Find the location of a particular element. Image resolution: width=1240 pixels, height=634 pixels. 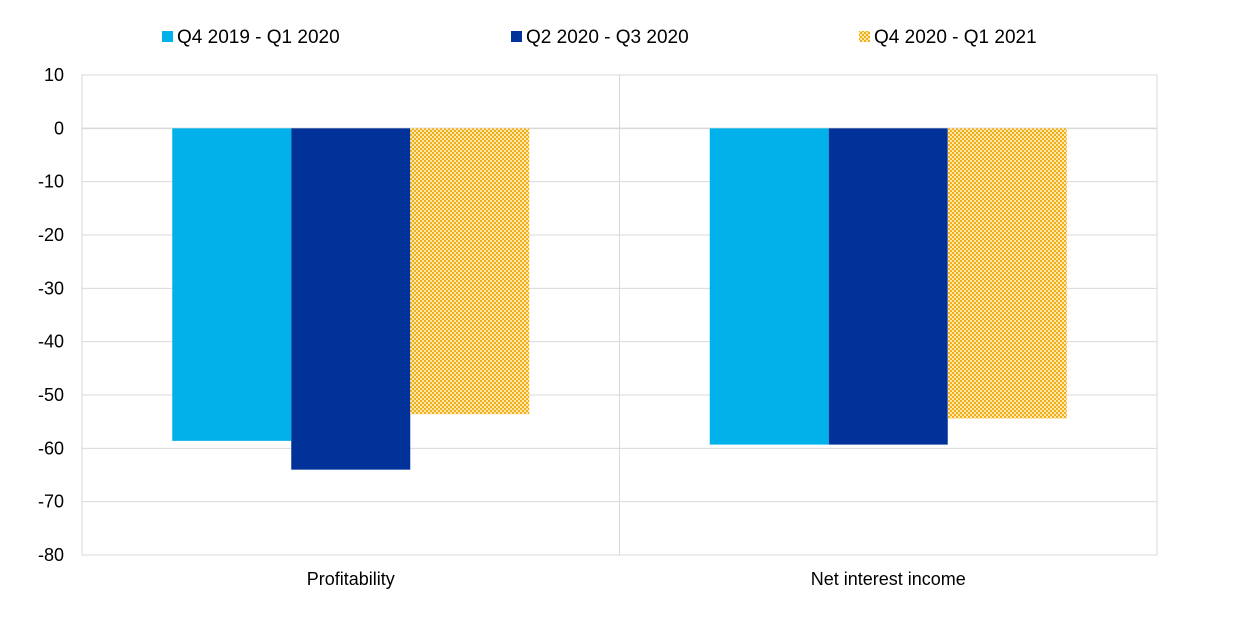

y-tick-label: -80 is located at coordinates (51, 555).